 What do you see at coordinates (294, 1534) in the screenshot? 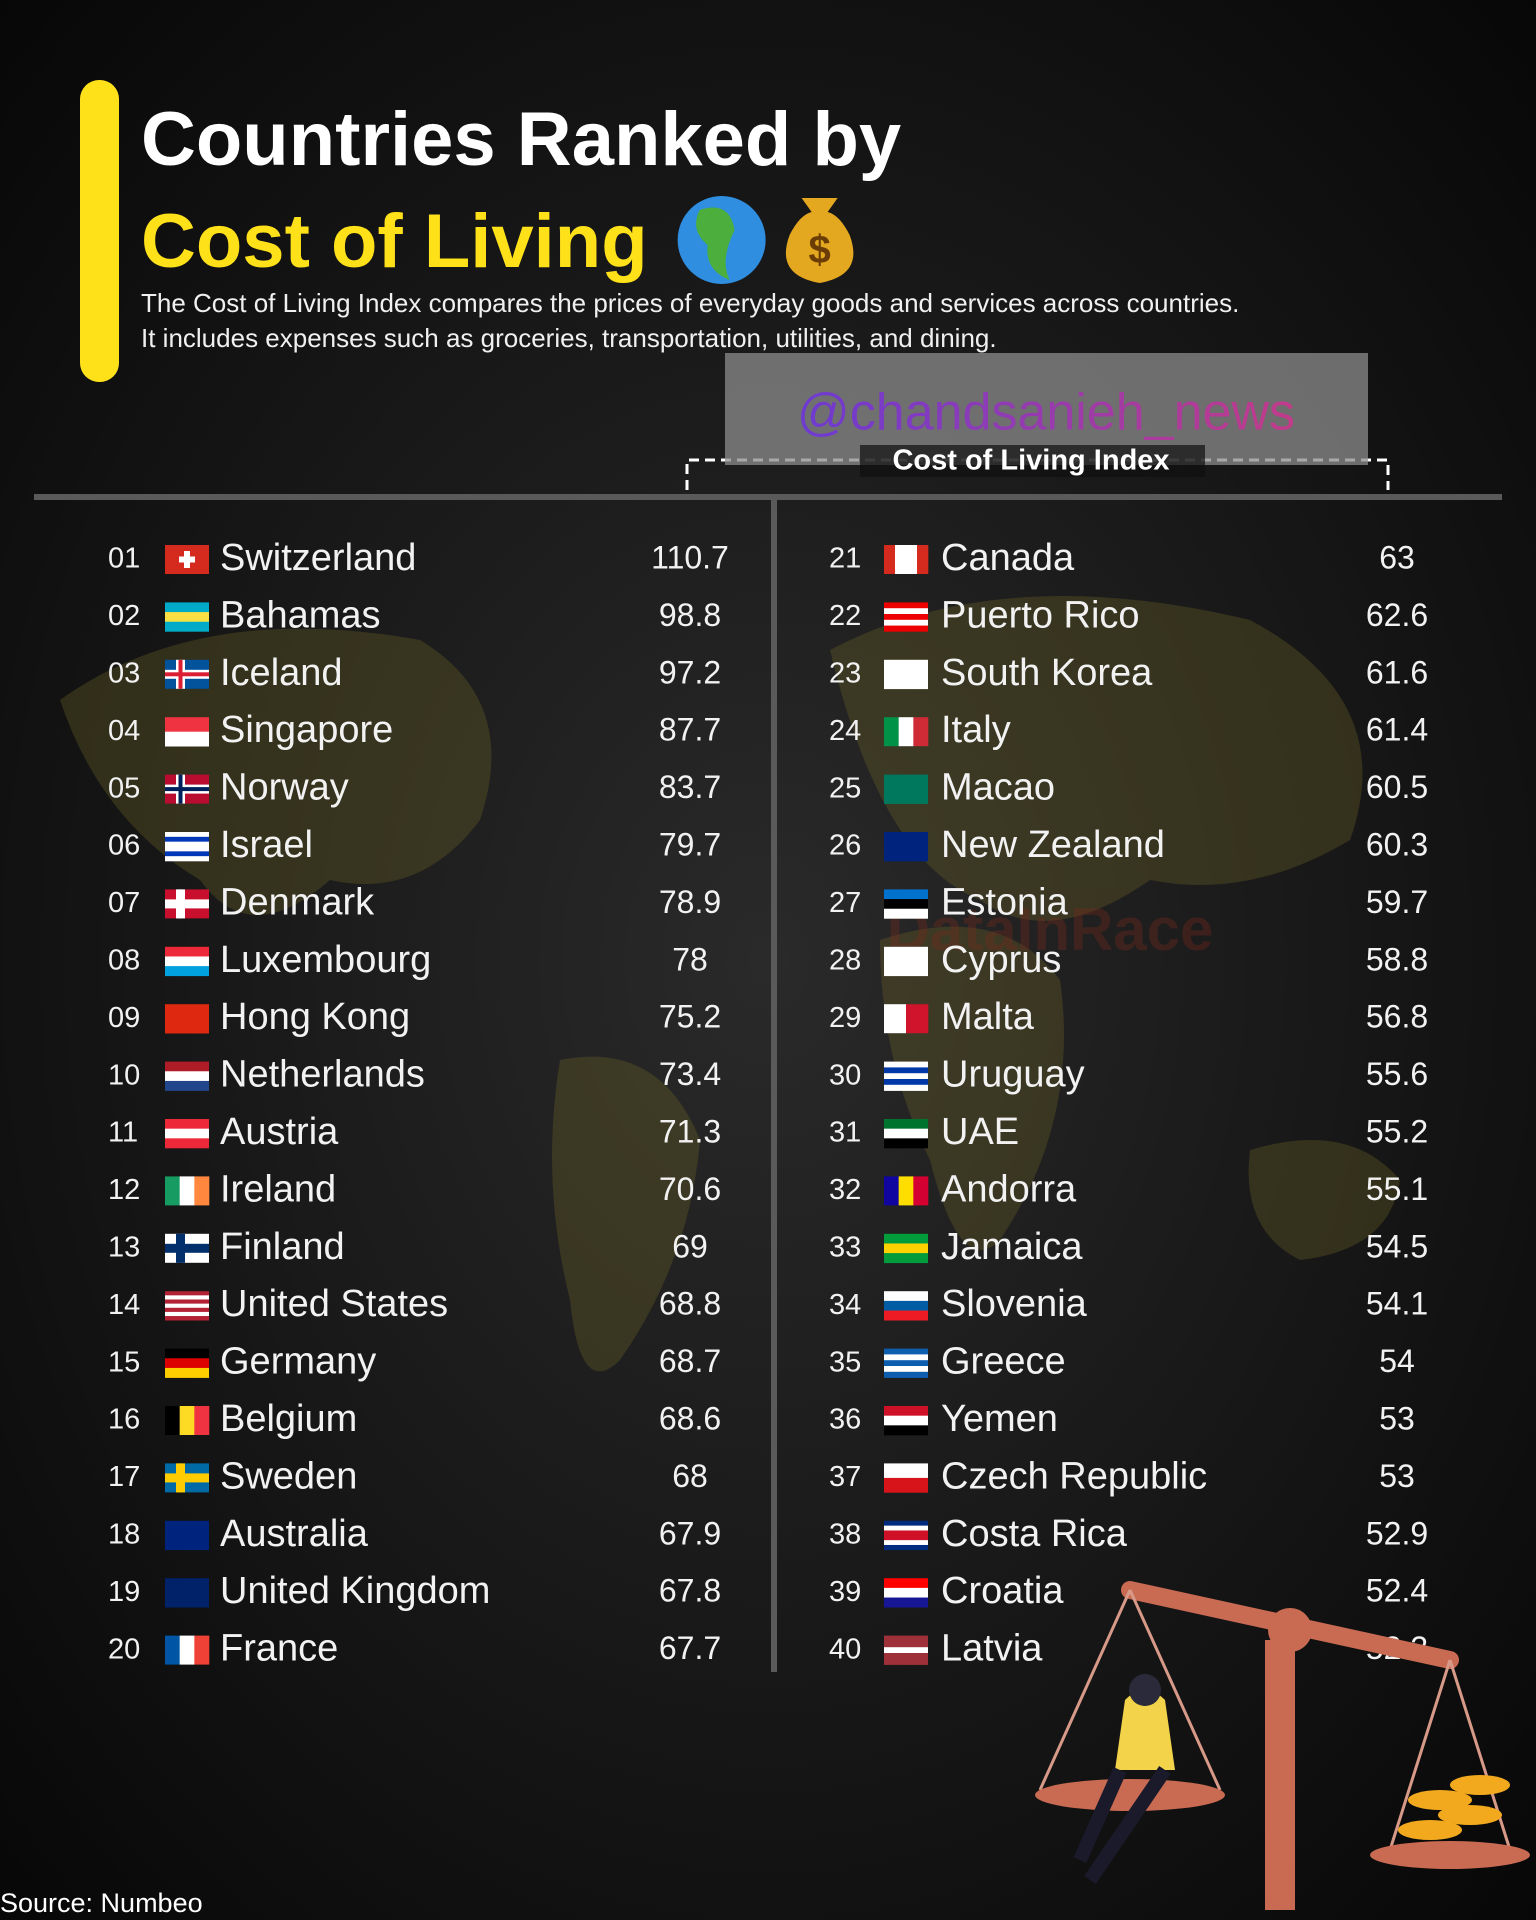
I see `country-name: Australia` at bounding box center [294, 1534].